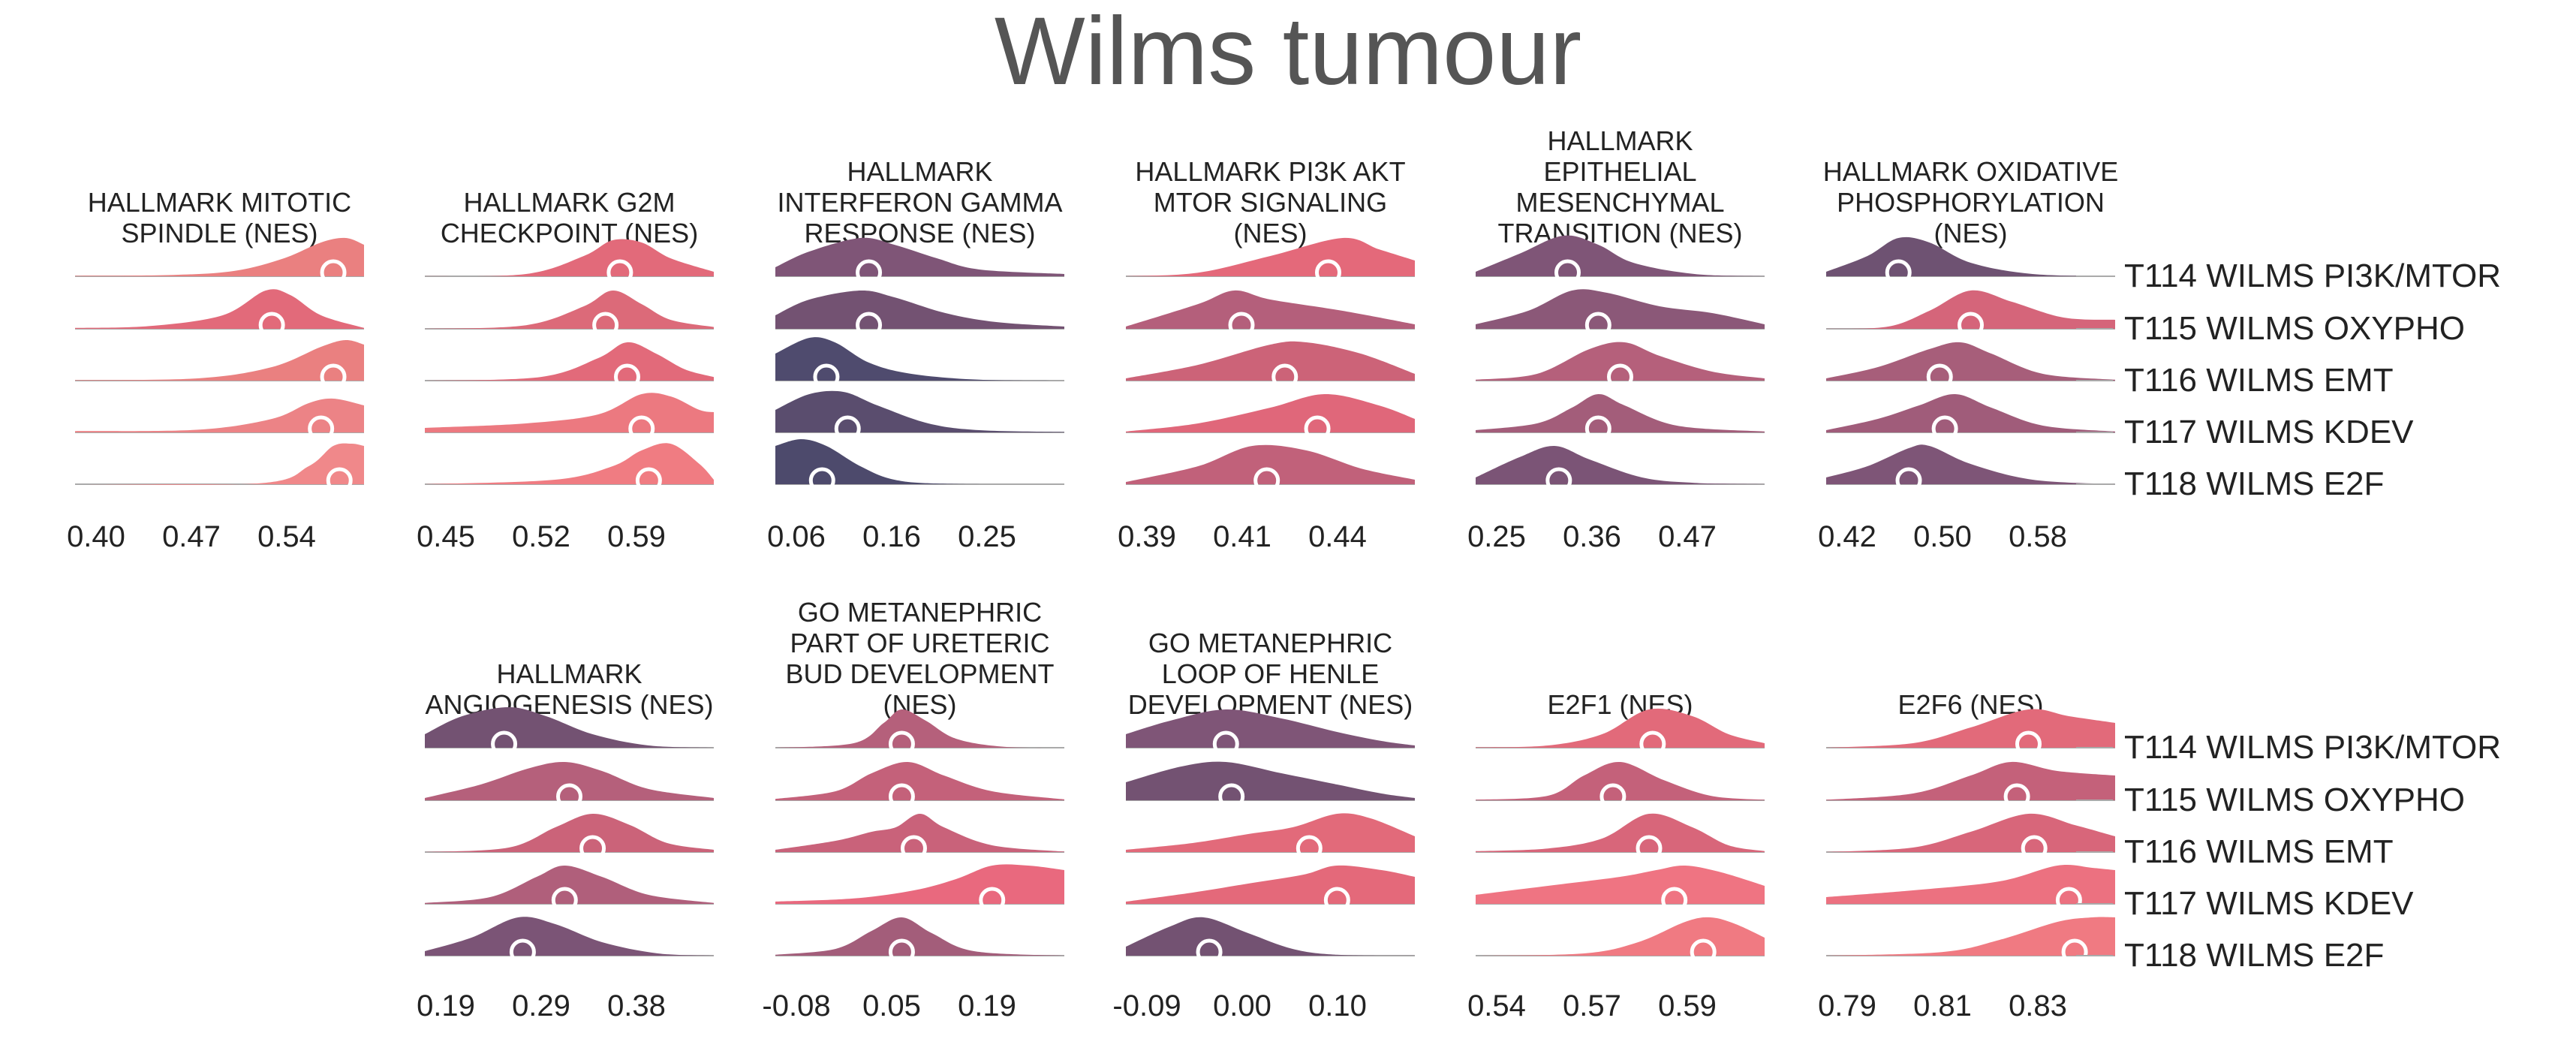  What do you see at coordinates (219, 233) in the screenshot?
I see `panel-title-line: SPINDLE (NES)` at bounding box center [219, 233].